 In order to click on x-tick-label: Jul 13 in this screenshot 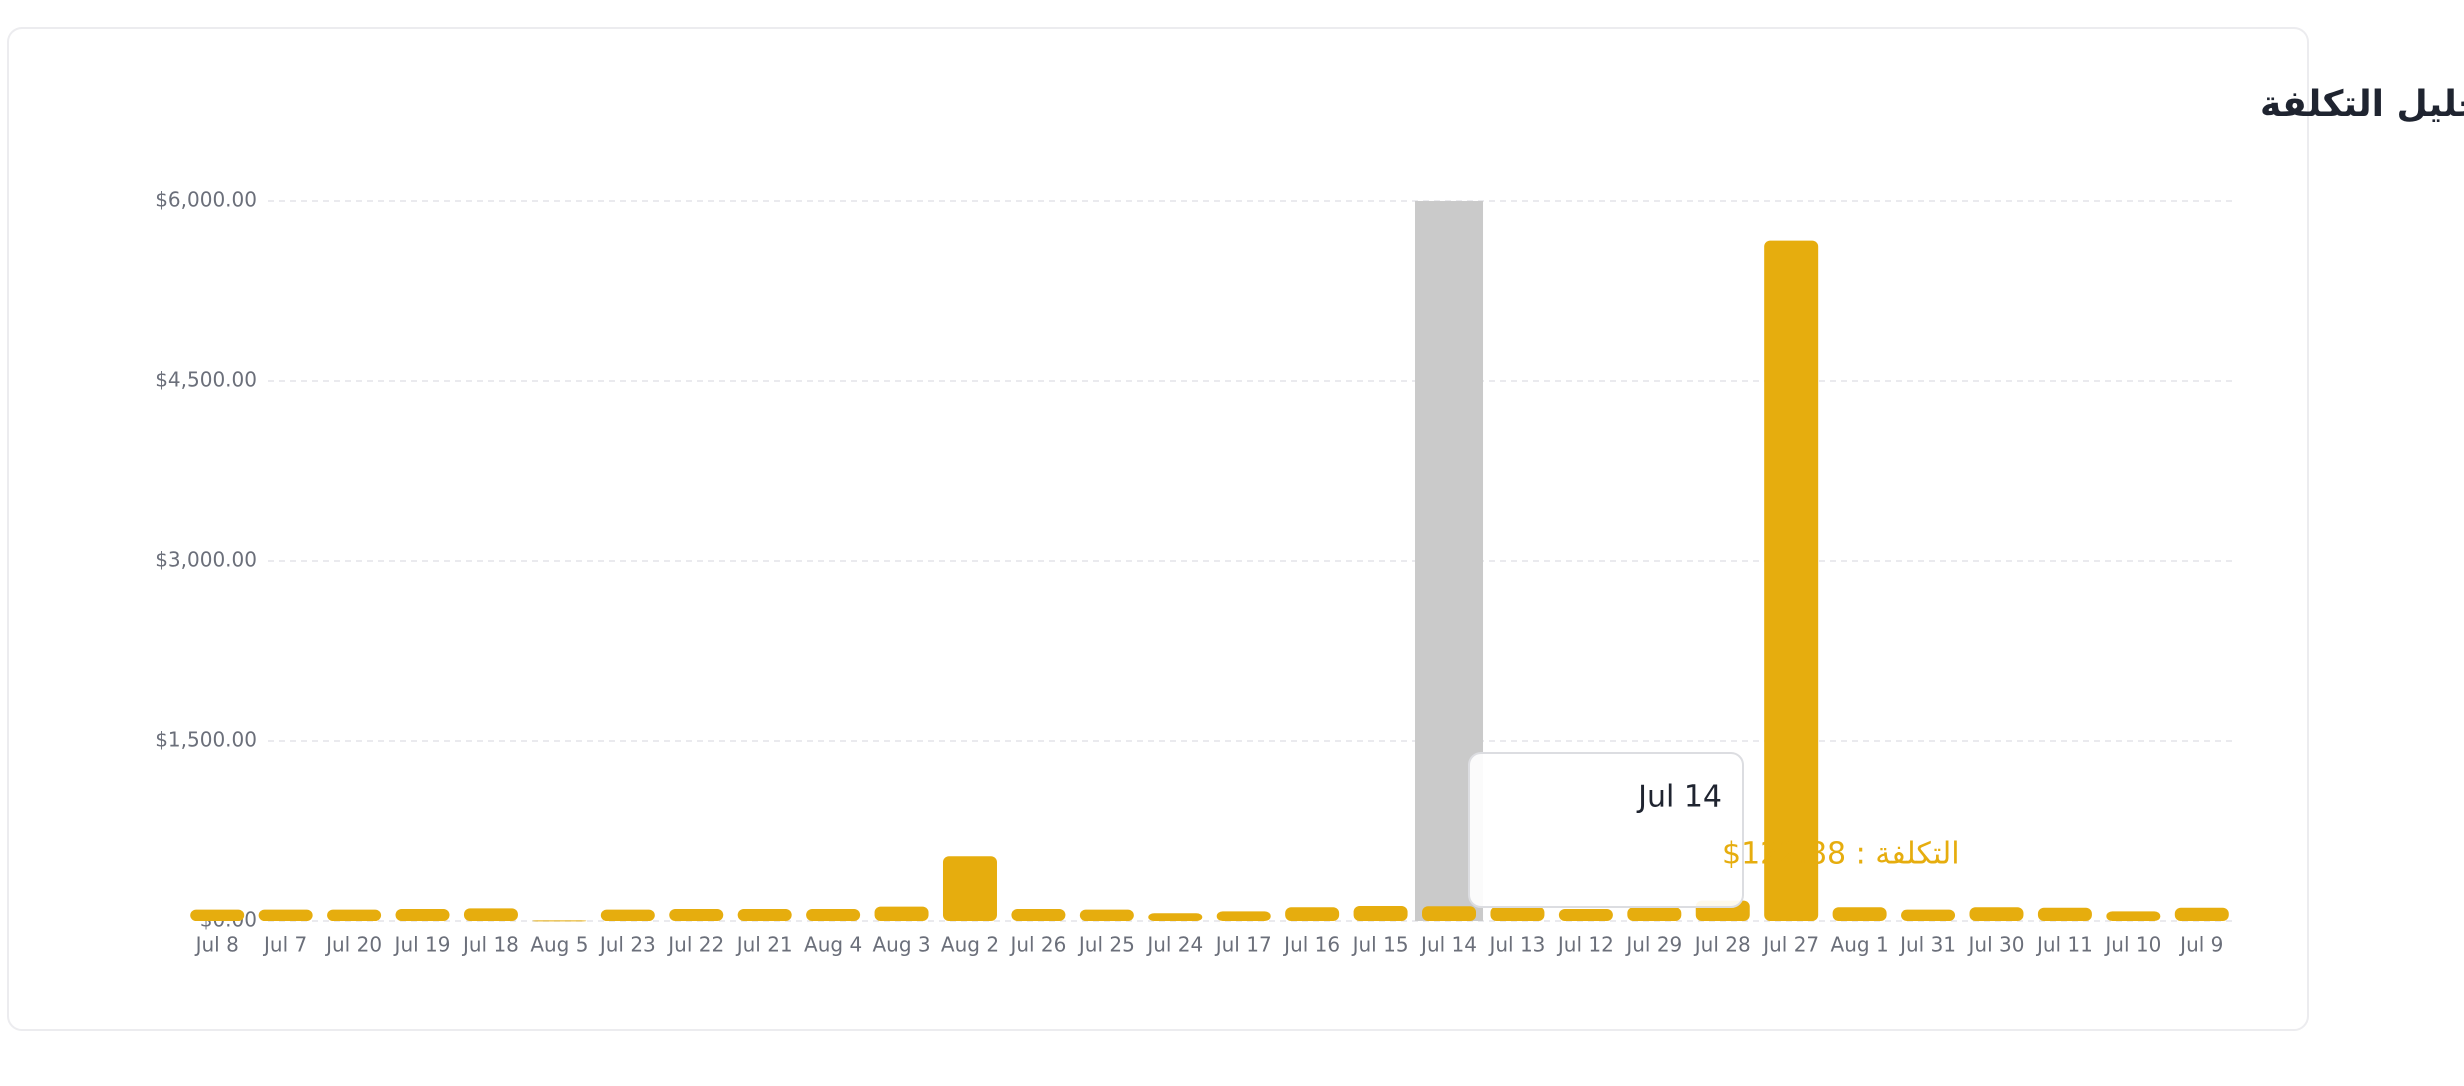, I will do `click(1516, 945)`.